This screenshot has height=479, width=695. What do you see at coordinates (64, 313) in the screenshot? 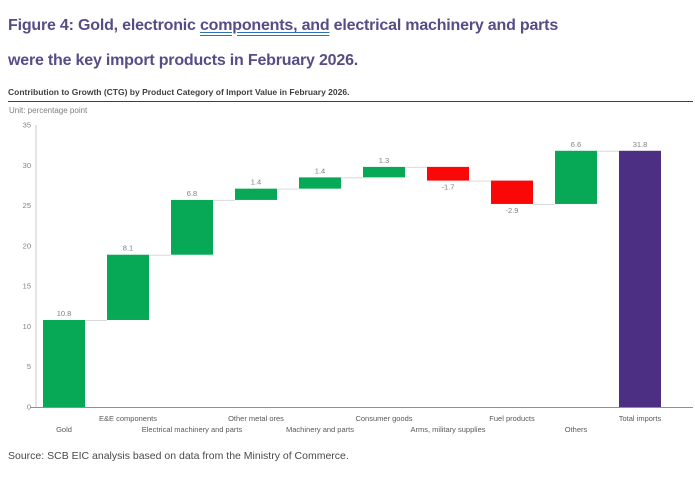
I see `bar-value-label-gold: 10.8` at bounding box center [64, 313].